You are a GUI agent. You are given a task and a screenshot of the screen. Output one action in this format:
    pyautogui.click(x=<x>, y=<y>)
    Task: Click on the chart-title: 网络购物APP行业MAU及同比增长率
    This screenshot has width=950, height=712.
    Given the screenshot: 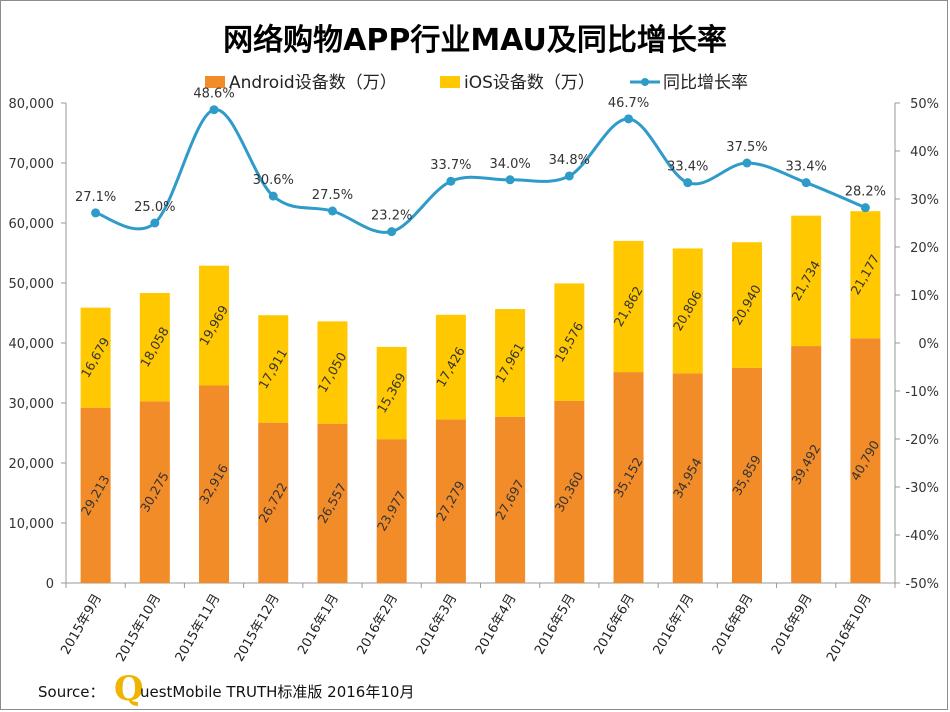 What is the action you would take?
    pyautogui.click(x=475, y=40)
    